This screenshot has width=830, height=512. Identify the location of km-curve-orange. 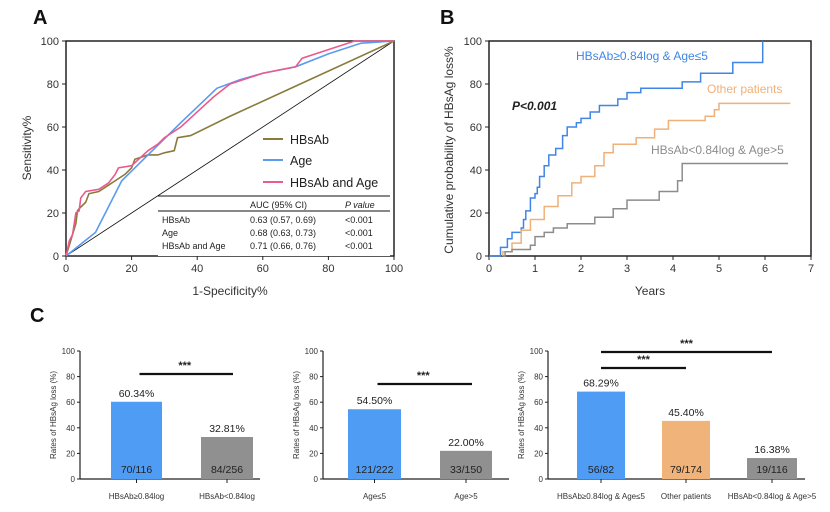
(646, 179).